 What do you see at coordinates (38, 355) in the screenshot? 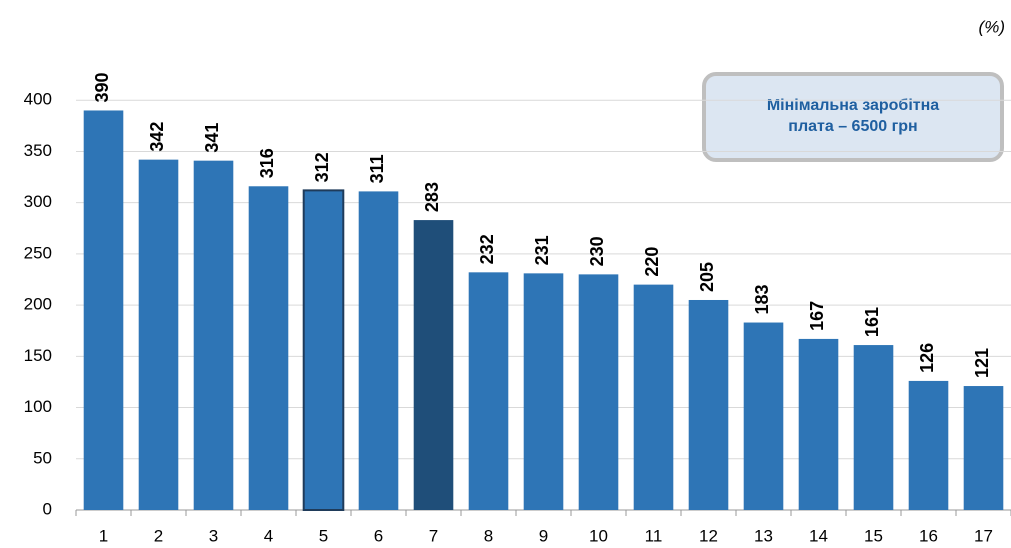
I see `y-tick-label: 150` at bounding box center [38, 355].